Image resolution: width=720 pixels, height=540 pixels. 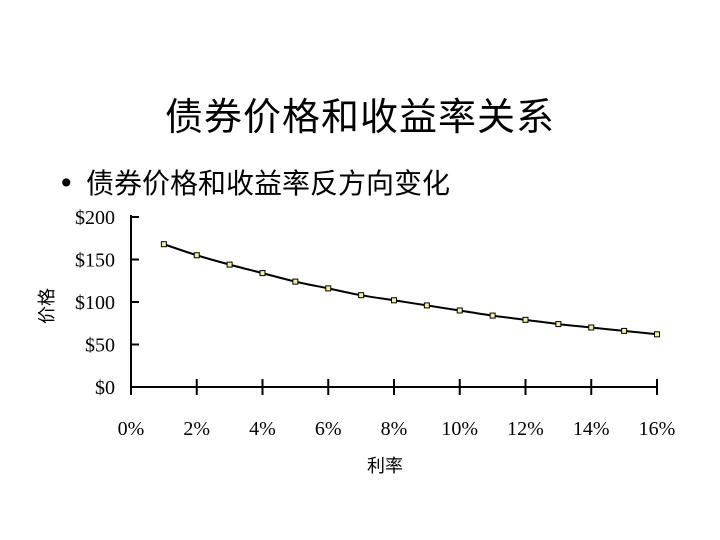 I want to click on x-axis-title: 利率, so click(x=385, y=466).